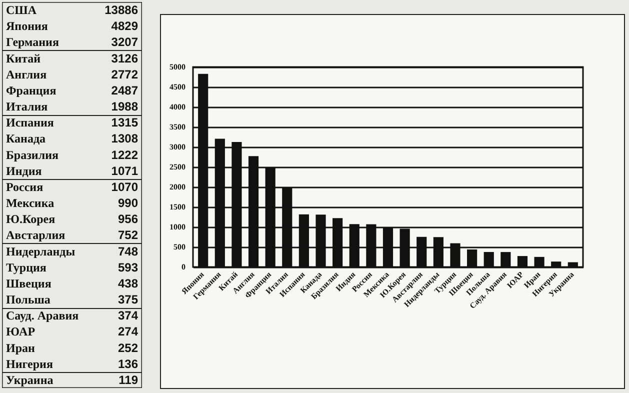 The width and height of the screenshot is (629, 393). I want to click on category-label: Канада, so click(26, 139).